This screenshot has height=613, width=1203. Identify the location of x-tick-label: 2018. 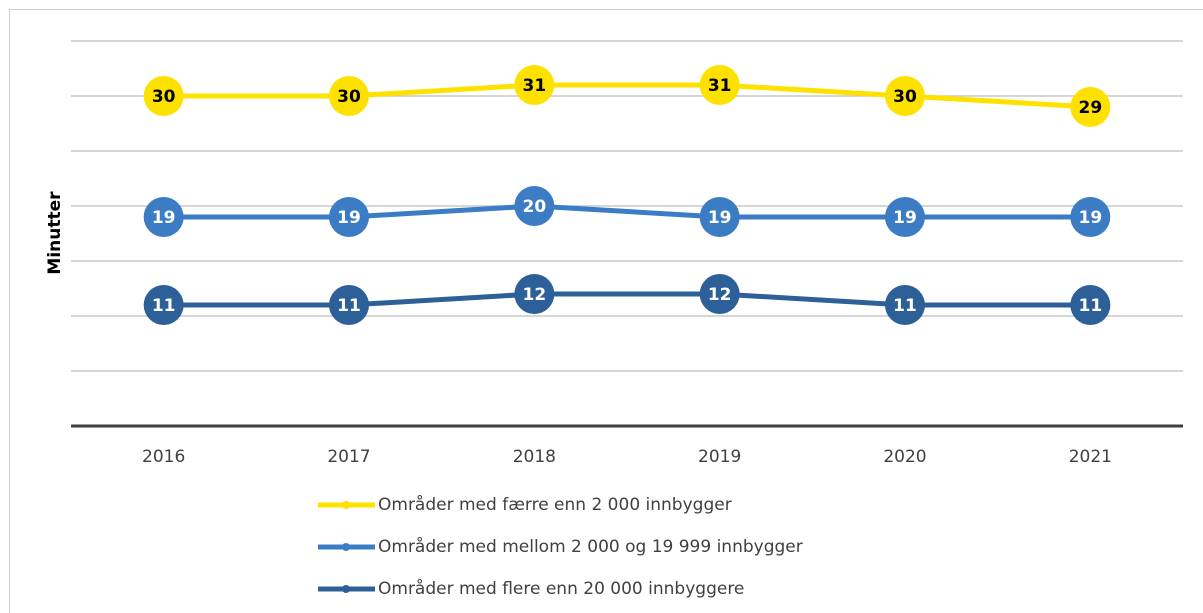
(534, 457).